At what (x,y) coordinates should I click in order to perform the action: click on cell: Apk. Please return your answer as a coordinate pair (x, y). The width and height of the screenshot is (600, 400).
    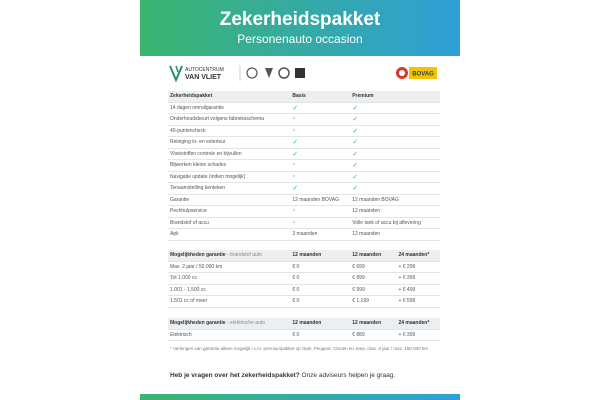
    Looking at the image, I should click on (229, 234).